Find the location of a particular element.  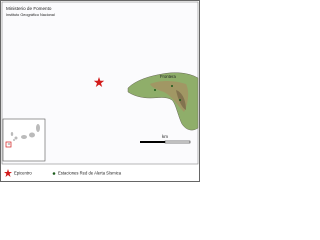

legend-station is located at coordinates (54, 173).